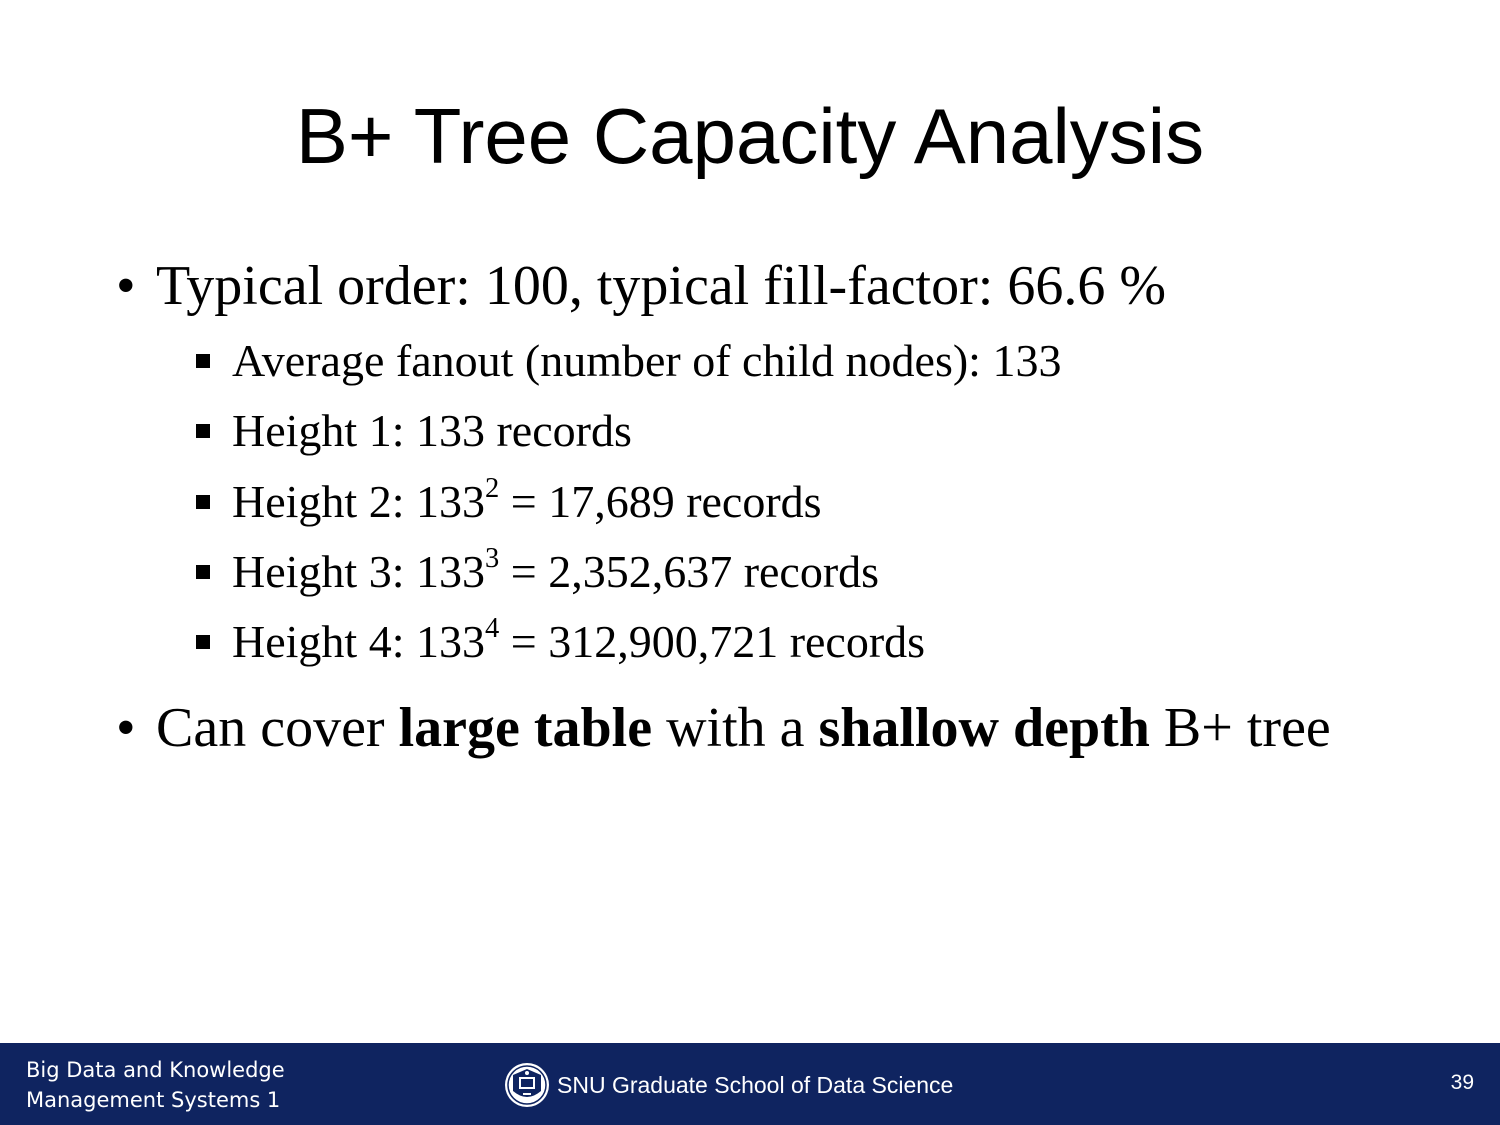 The width and height of the screenshot is (1500, 1125). I want to click on text-segment: Can cover, so click(277, 728).